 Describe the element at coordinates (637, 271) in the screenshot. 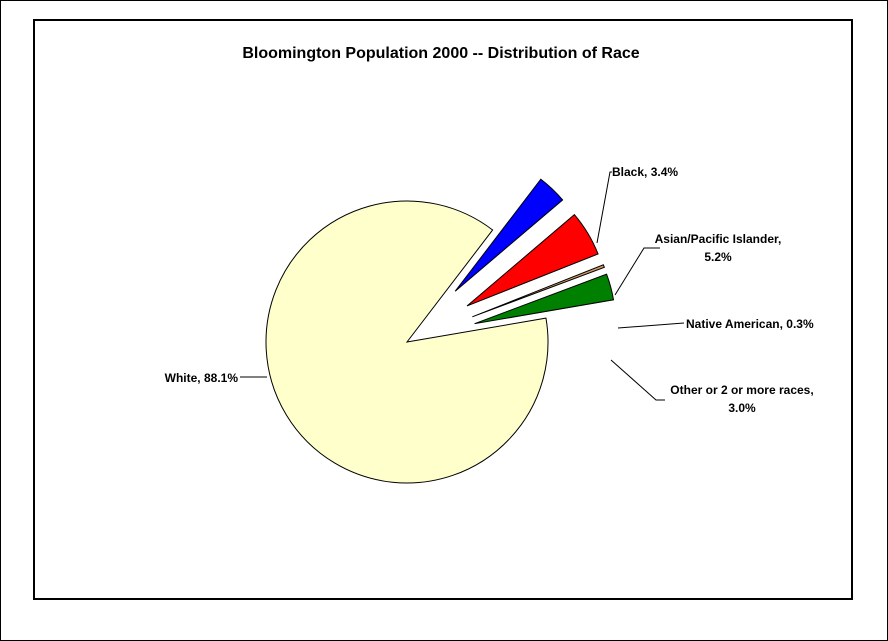

I see `leader-line-asian` at that location.